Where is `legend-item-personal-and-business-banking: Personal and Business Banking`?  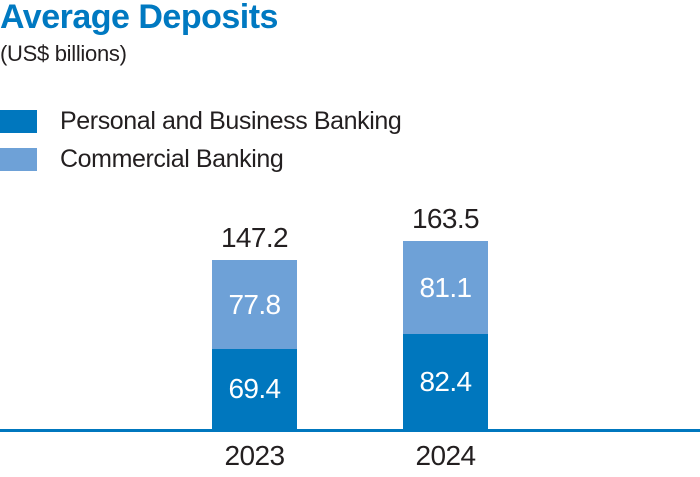 legend-item-personal-and-business-banking: Personal and Business Banking is located at coordinates (201, 121).